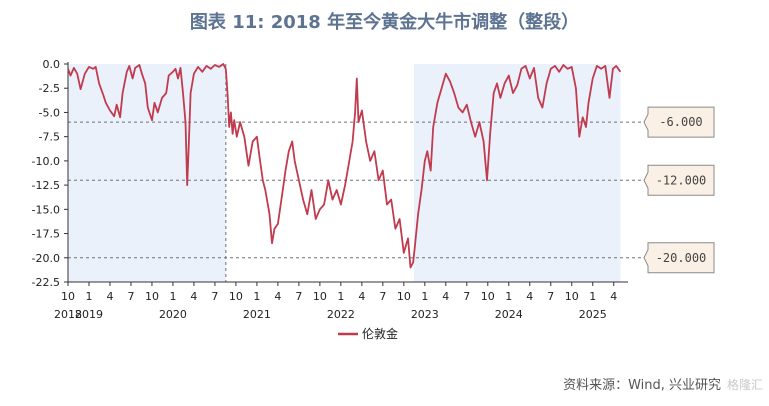 This screenshot has height=406, width=769. What do you see at coordinates (509, 314) in the screenshot?
I see `x-tick-year-label: 2024` at bounding box center [509, 314].